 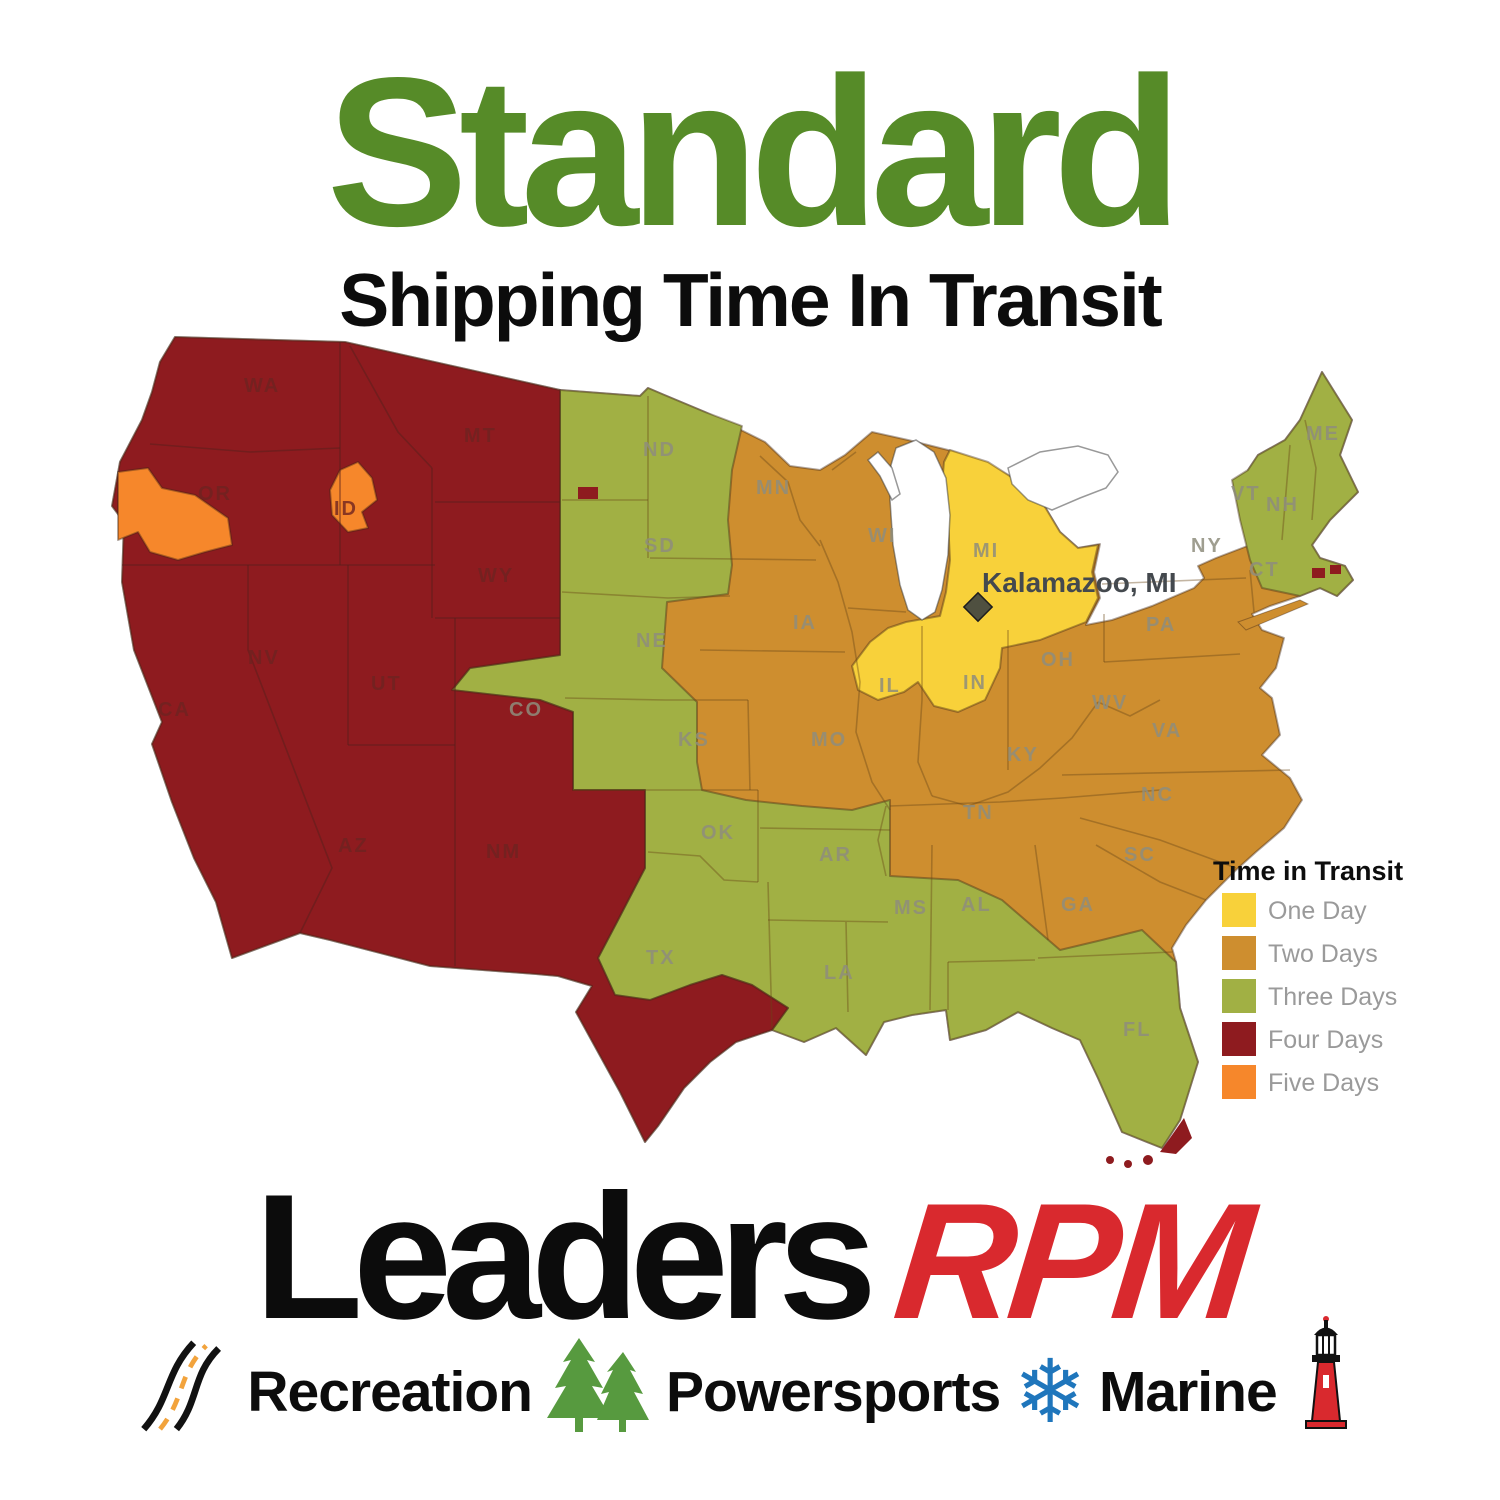 I want to click on state-label-nc: NC, so click(x=1157, y=795).